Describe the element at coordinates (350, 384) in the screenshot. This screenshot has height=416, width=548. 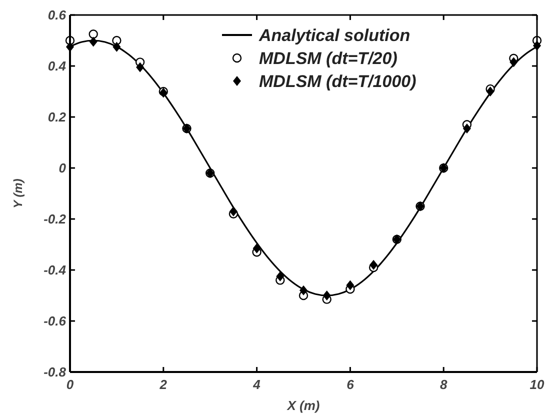
I see `x-tick-label: 6` at that location.